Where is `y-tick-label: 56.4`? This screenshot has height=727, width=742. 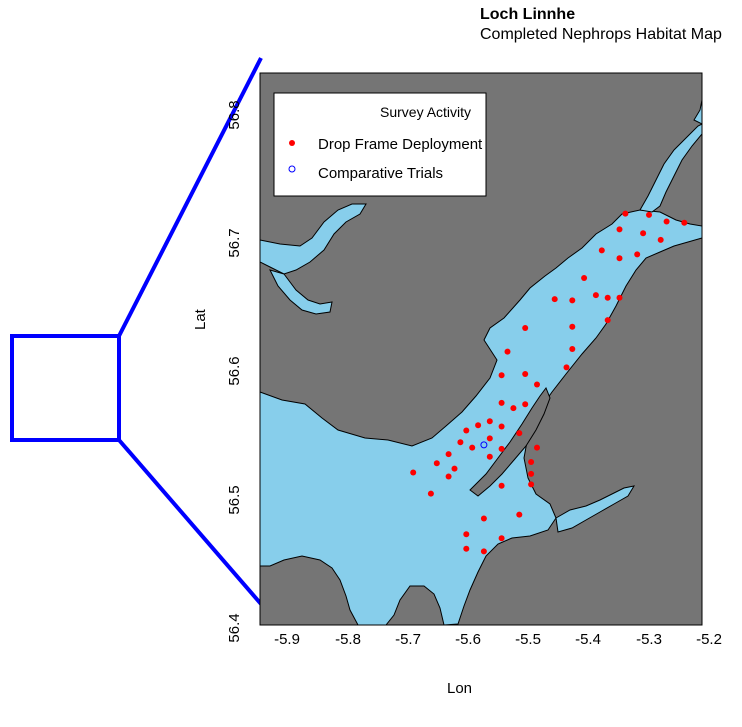 y-tick-label: 56.4 is located at coordinates (234, 627).